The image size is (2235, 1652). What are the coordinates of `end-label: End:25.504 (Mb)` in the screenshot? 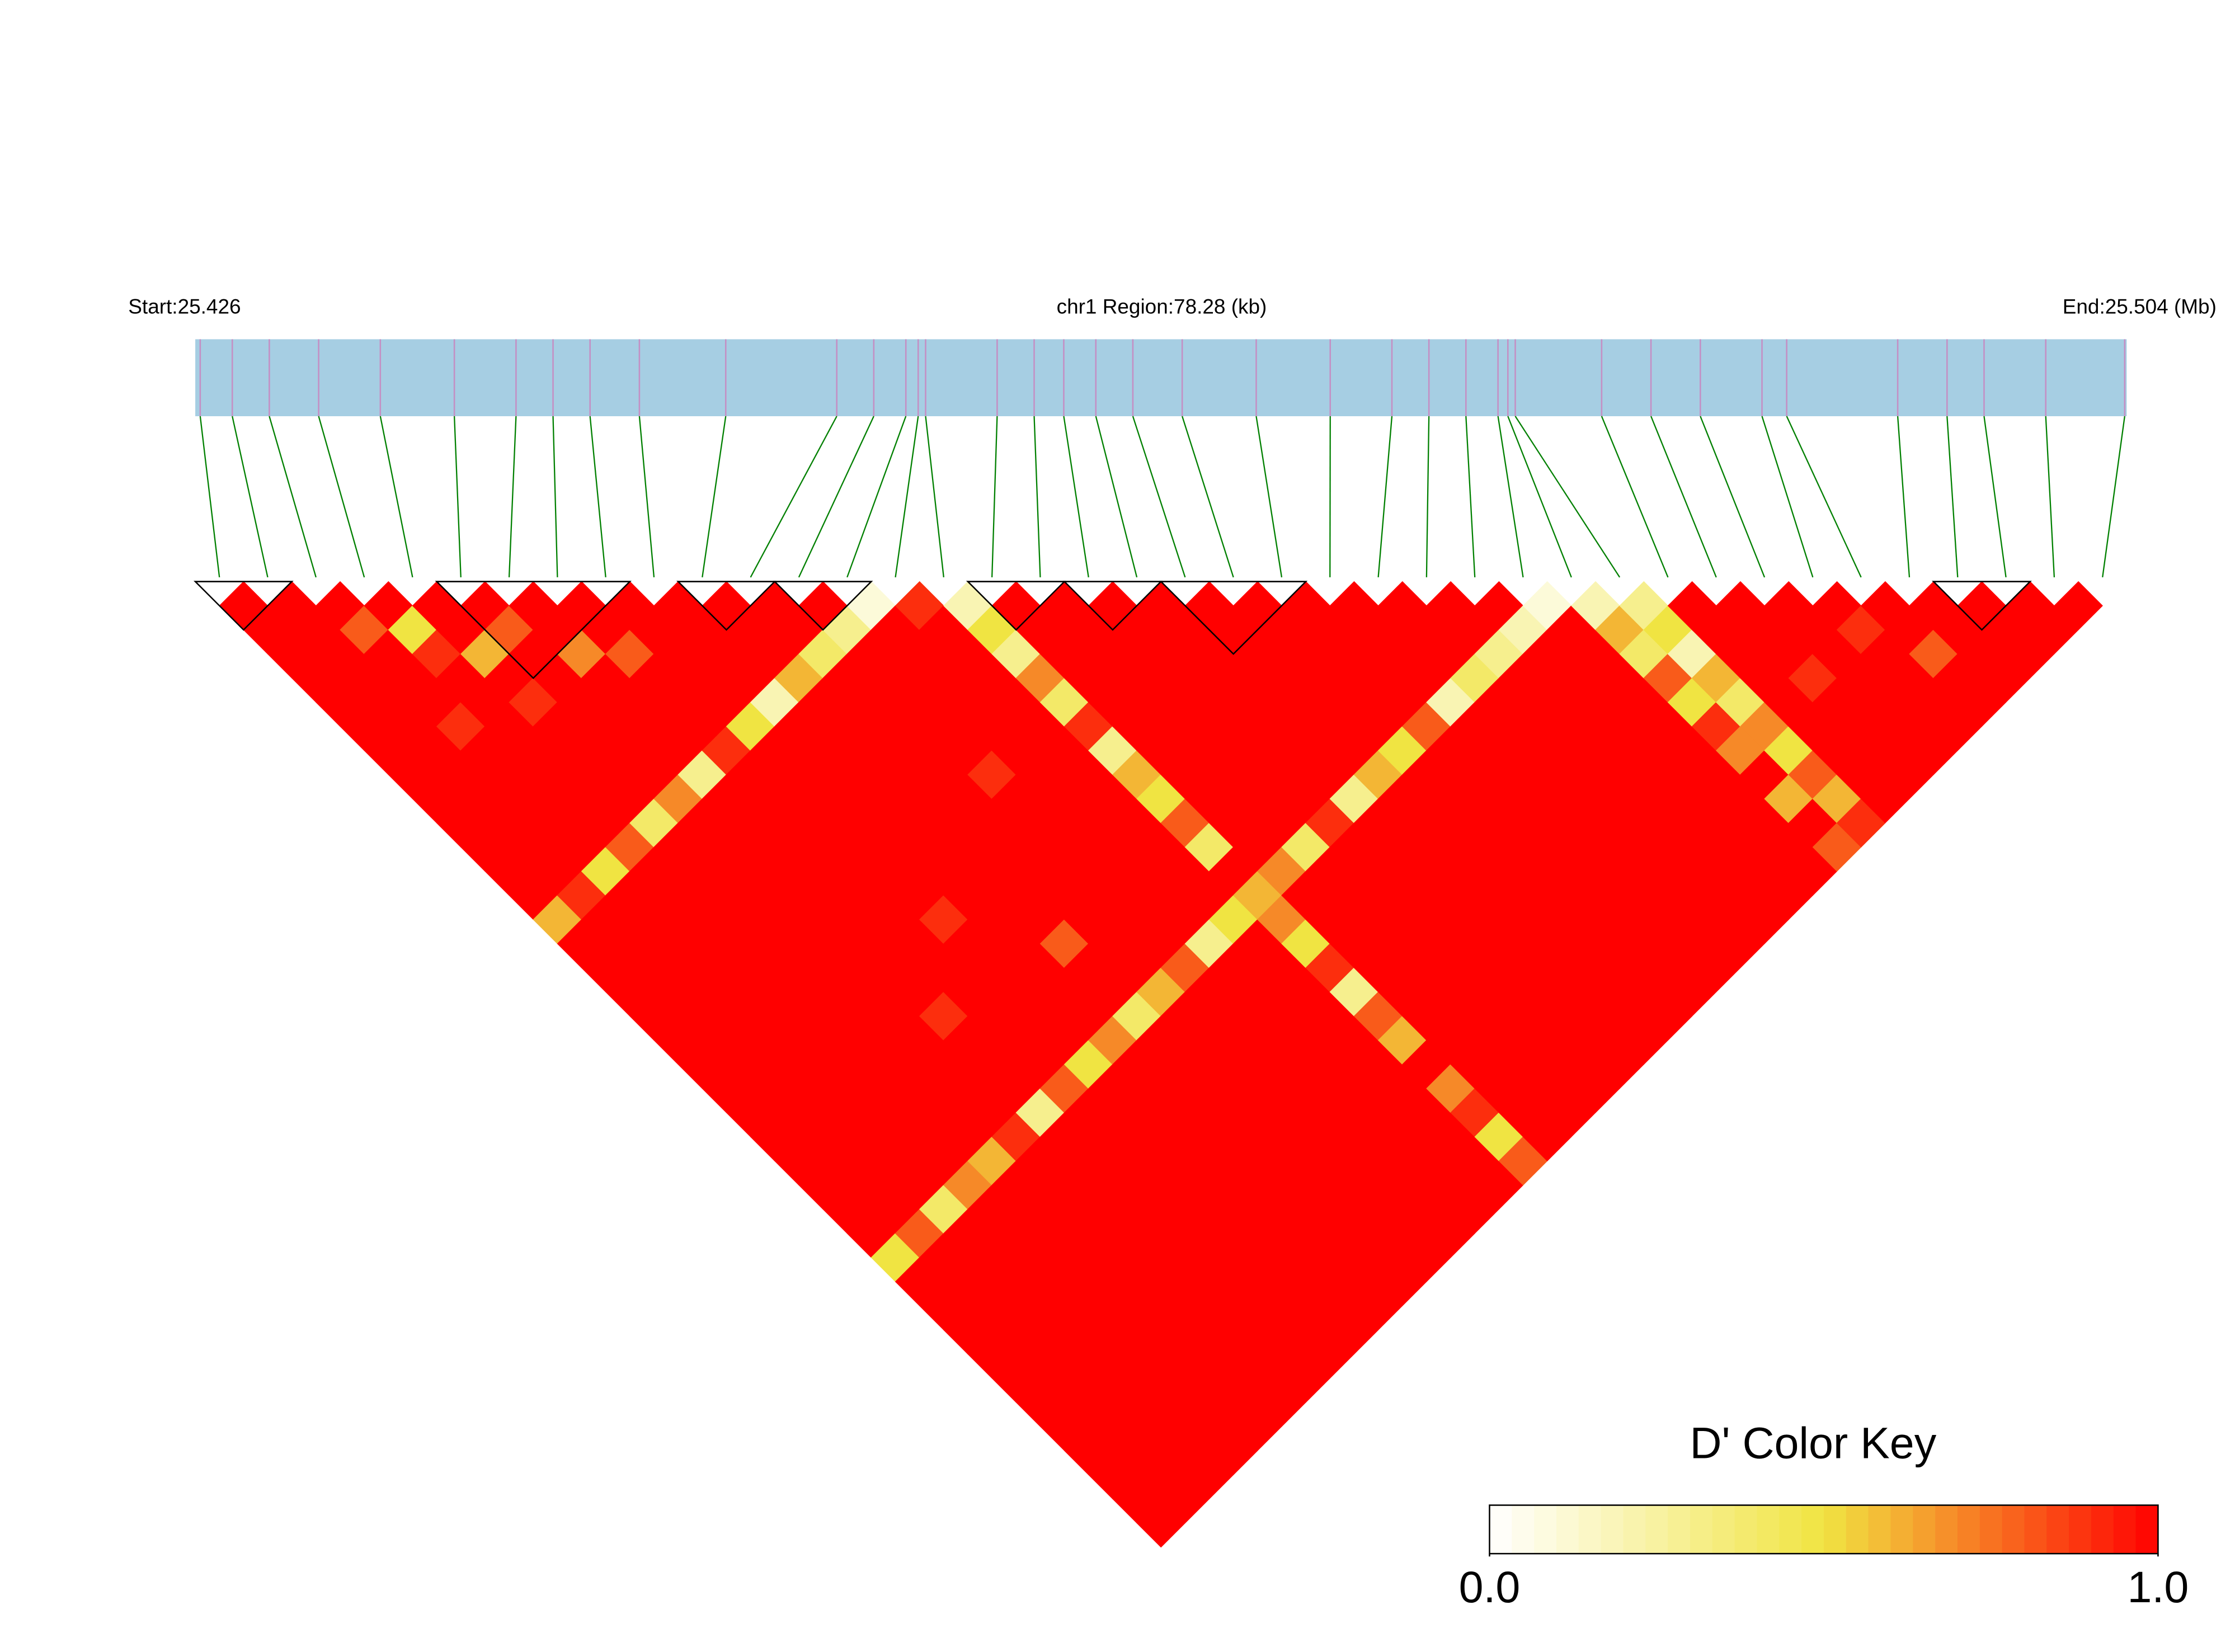 It's located at (2140, 306).